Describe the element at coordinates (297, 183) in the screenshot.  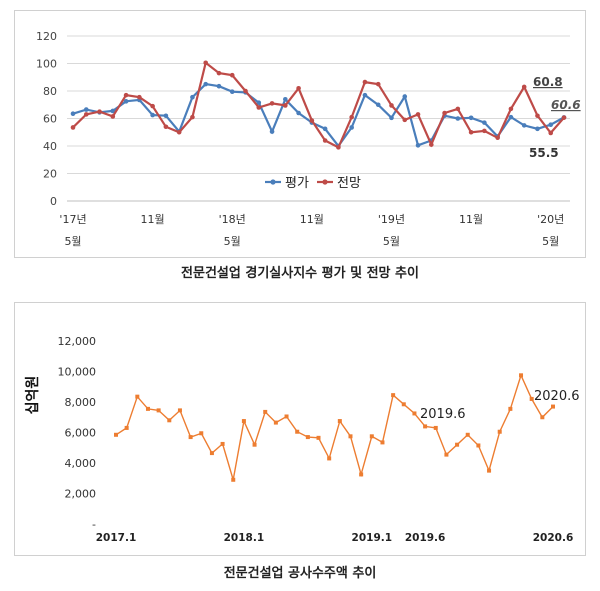
I see `legend-label: 평가` at that location.